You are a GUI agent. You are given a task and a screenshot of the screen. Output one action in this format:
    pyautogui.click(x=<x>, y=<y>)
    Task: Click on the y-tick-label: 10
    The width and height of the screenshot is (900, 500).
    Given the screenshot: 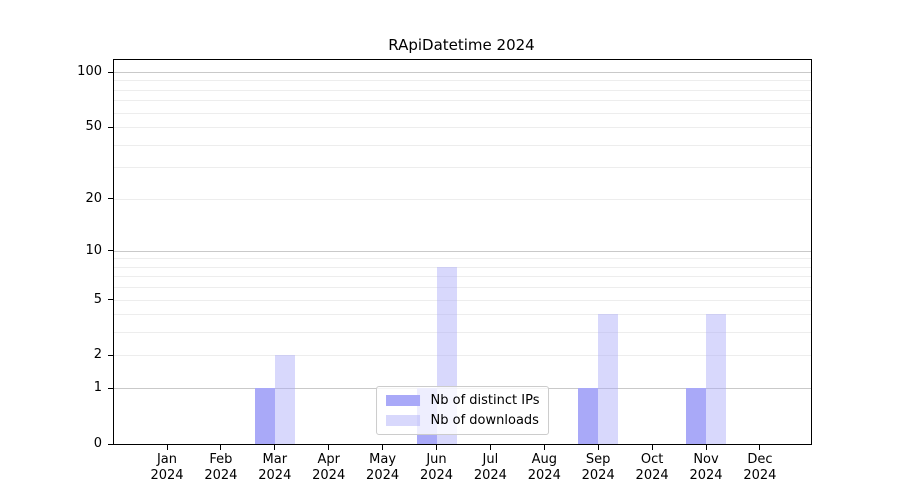 What is the action you would take?
    pyautogui.click(x=93, y=250)
    